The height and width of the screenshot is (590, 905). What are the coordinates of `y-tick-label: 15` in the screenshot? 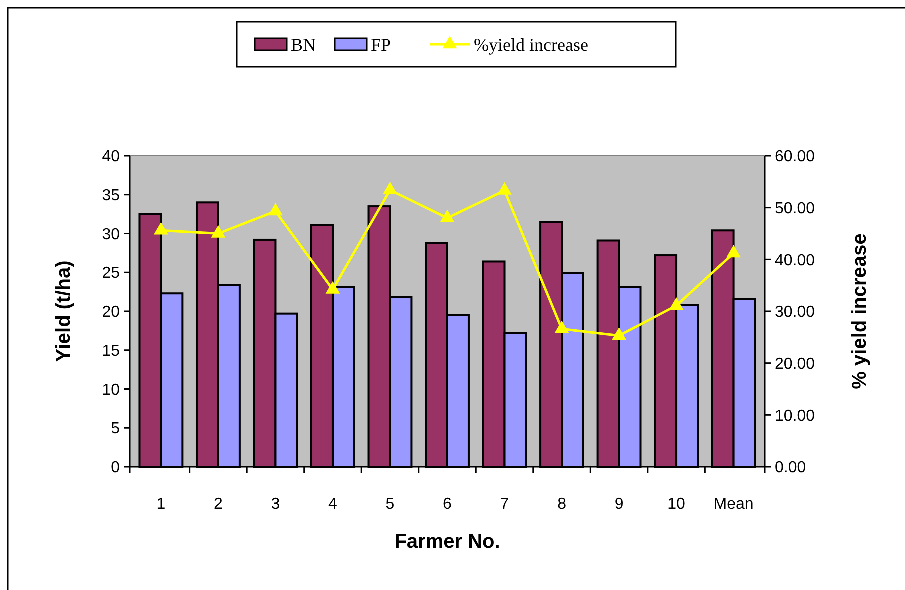 It's located at (111, 351).